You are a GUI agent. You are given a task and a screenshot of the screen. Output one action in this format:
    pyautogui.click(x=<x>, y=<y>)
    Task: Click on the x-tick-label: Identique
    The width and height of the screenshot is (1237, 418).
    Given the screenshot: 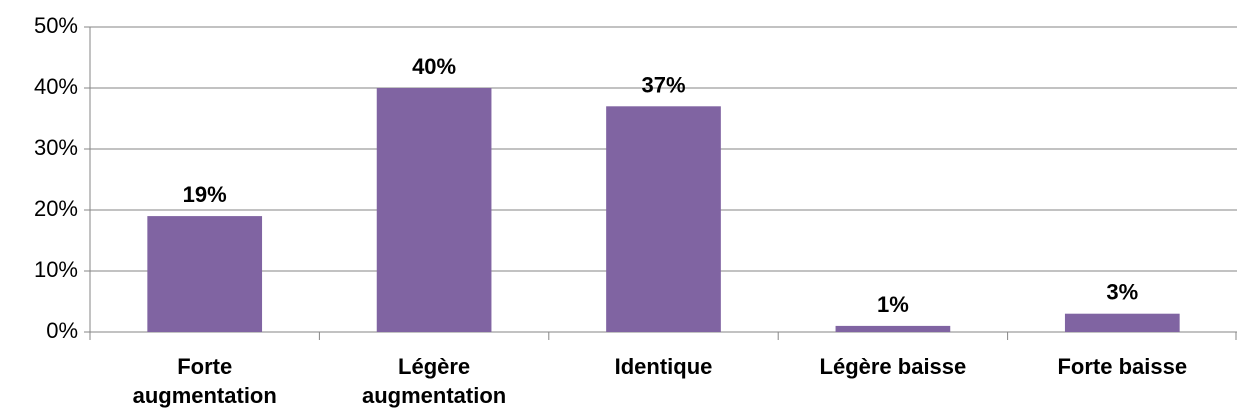 What is the action you would take?
    pyautogui.click(x=664, y=366)
    